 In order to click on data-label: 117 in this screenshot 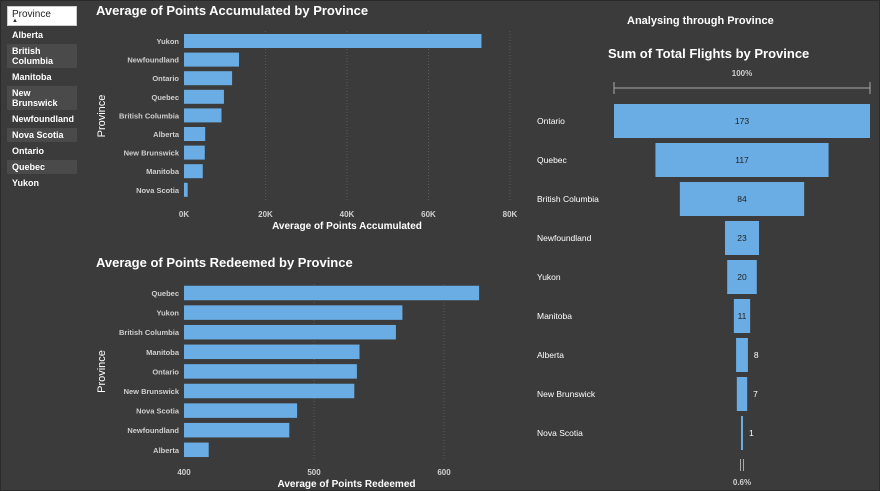, I will do `click(742, 160)`.